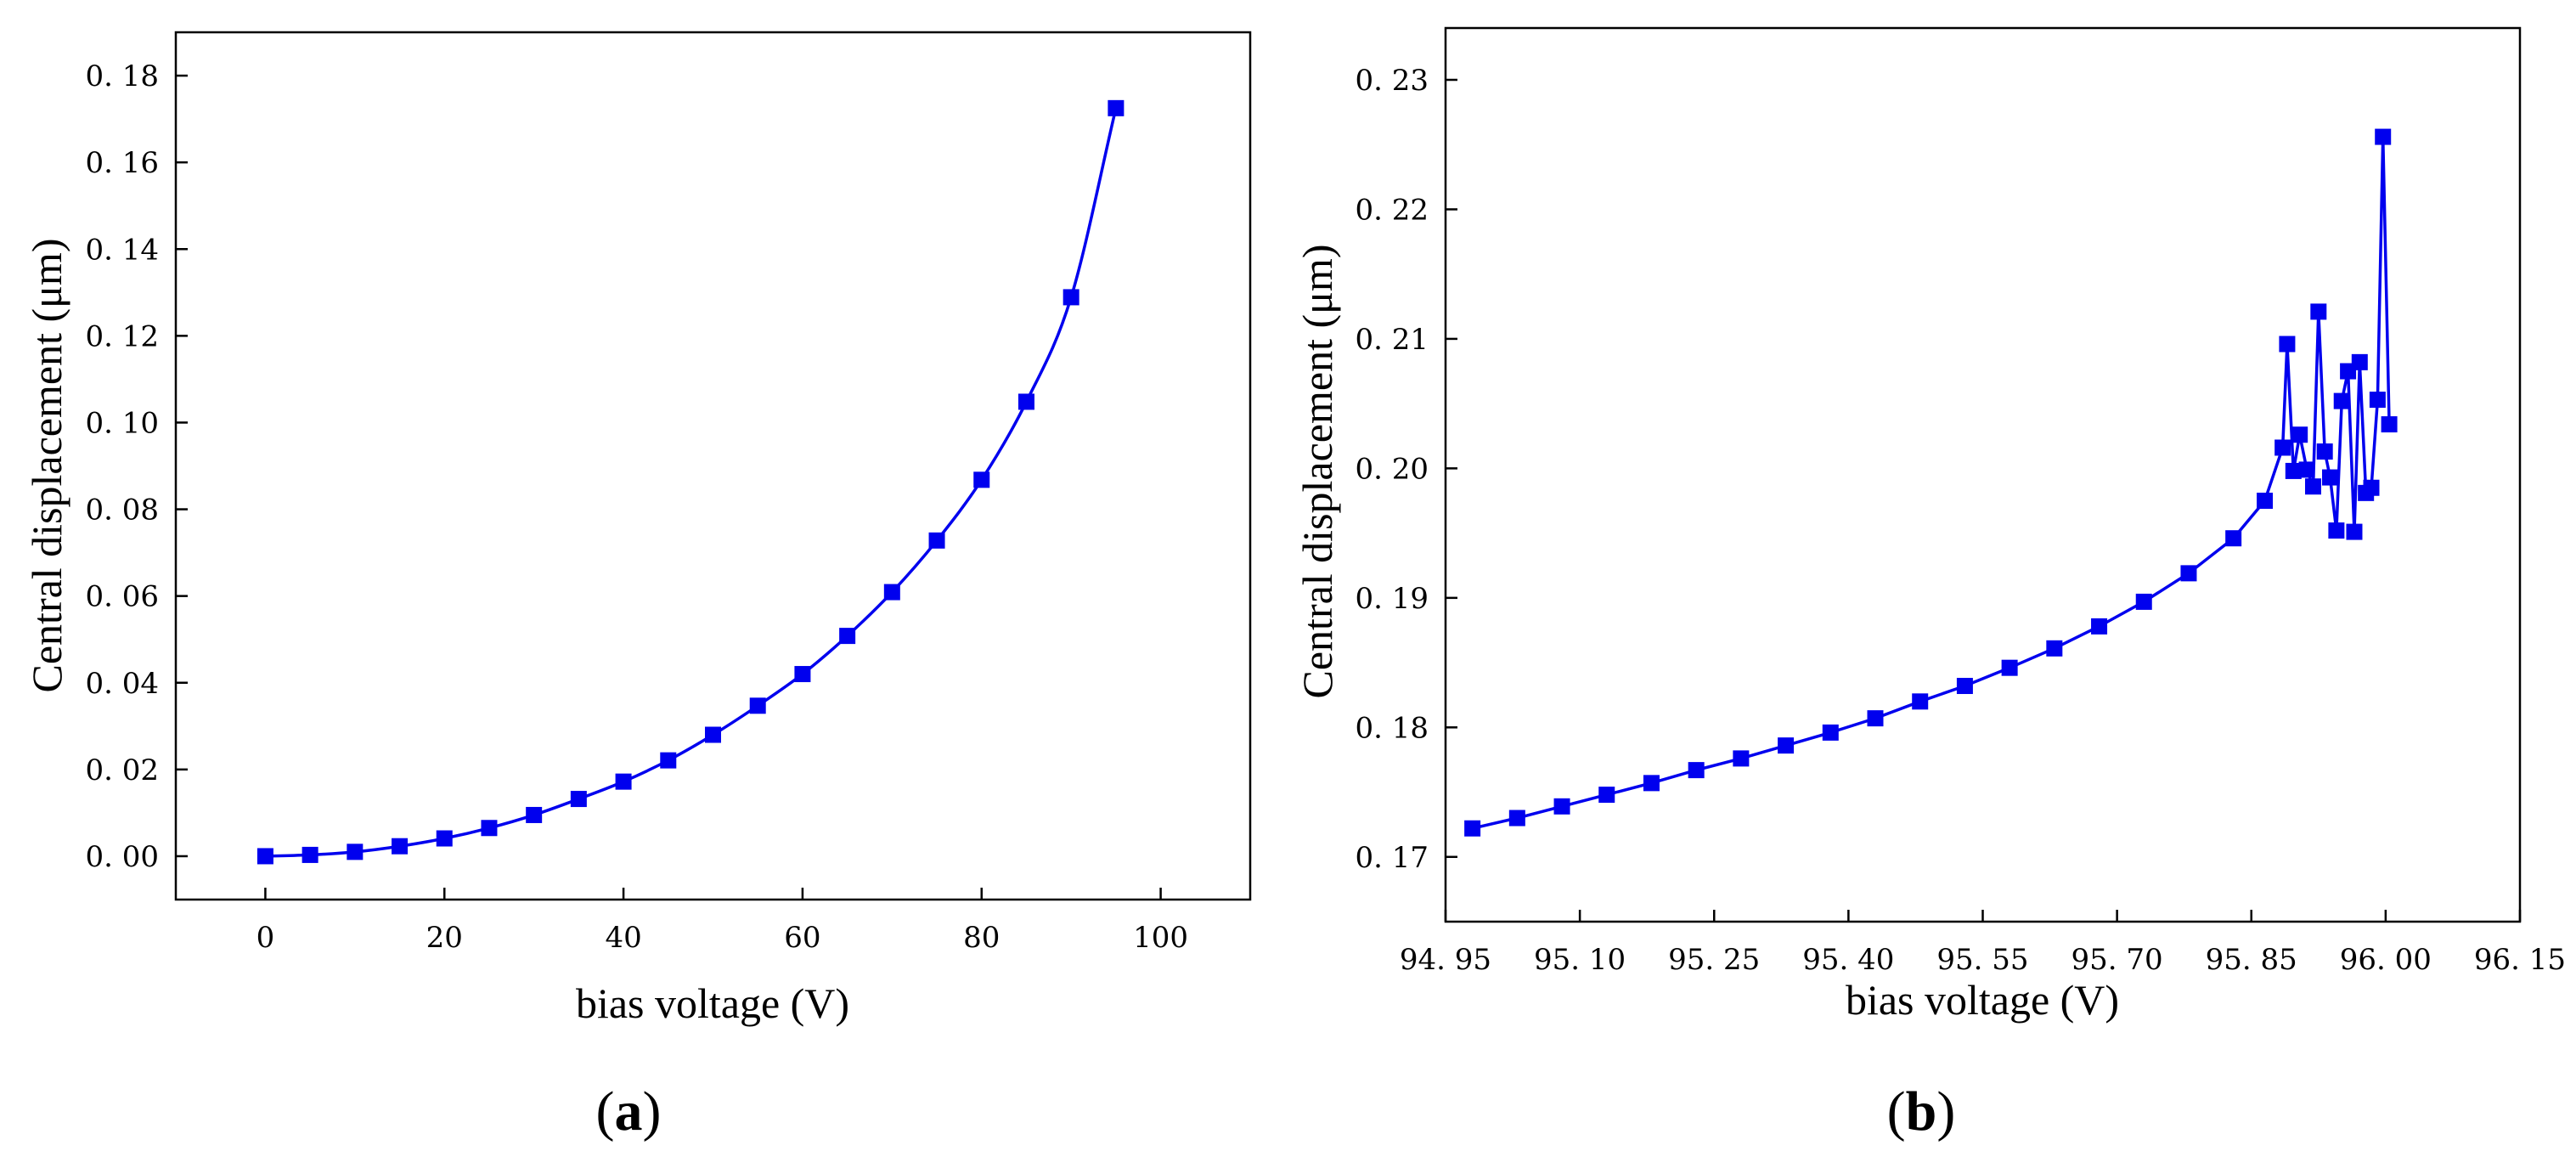  What do you see at coordinates (623, 938) in the screenshot?
I see `x-tick-label: 40` at bounding box center [623, 938].